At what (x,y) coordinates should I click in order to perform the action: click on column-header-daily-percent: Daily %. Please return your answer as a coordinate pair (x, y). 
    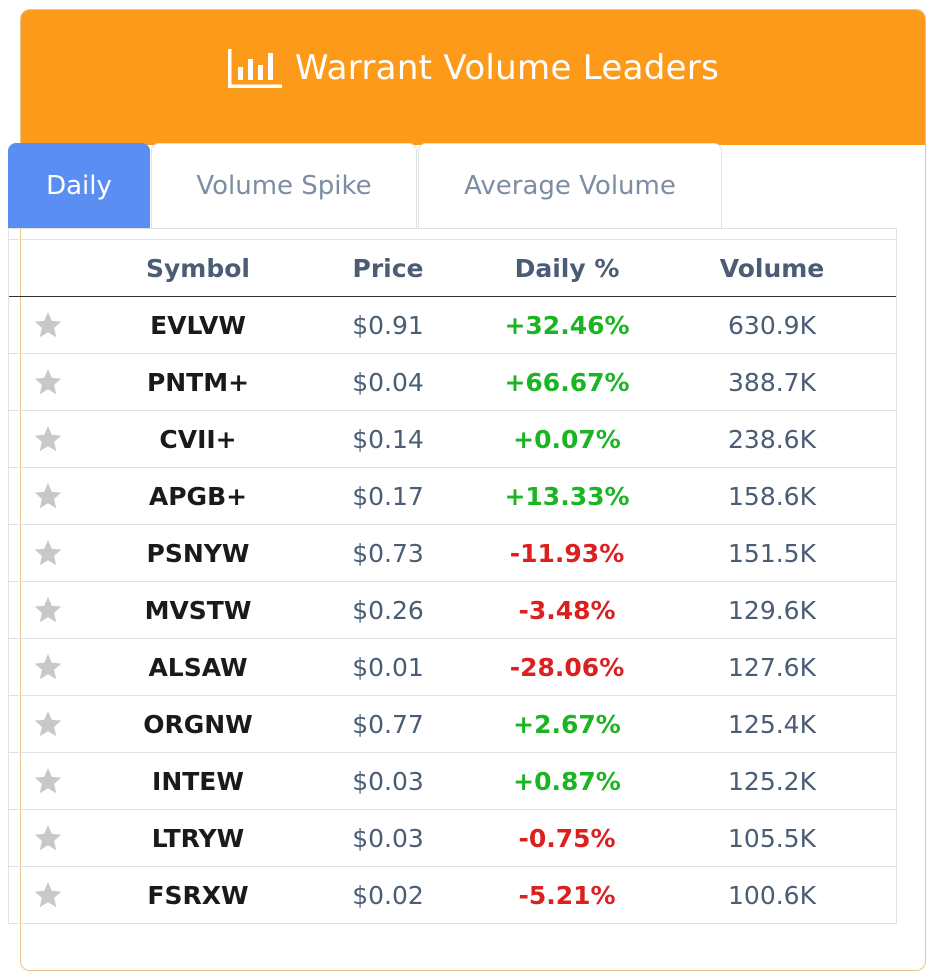
    Looking at the image, I should click on (567, 268).